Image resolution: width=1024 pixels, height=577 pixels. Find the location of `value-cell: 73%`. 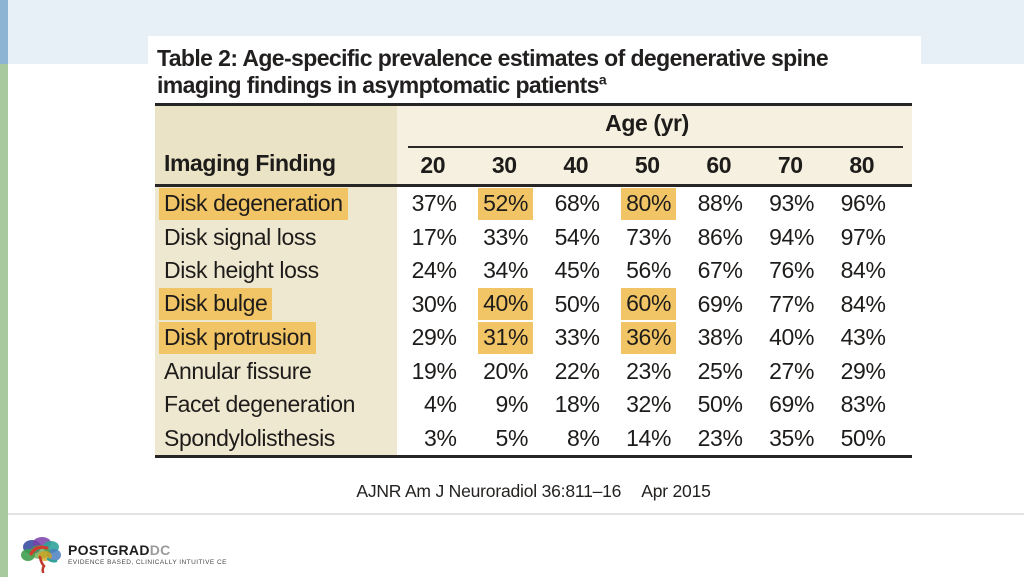

value-cell: 73% is located at coordinates (648, 238).